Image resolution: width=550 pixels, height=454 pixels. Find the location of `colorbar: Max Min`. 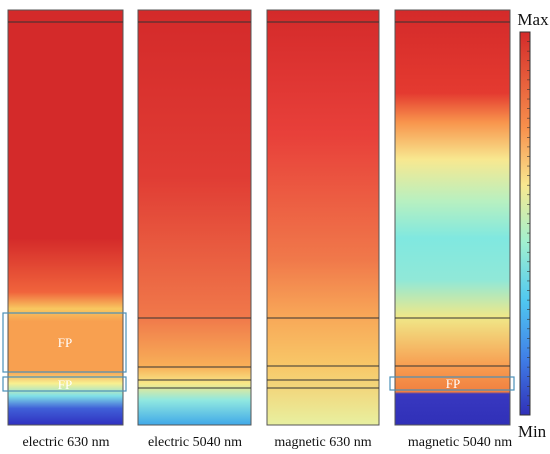

colorbar: Max Min is located at coordinates (533, 225).